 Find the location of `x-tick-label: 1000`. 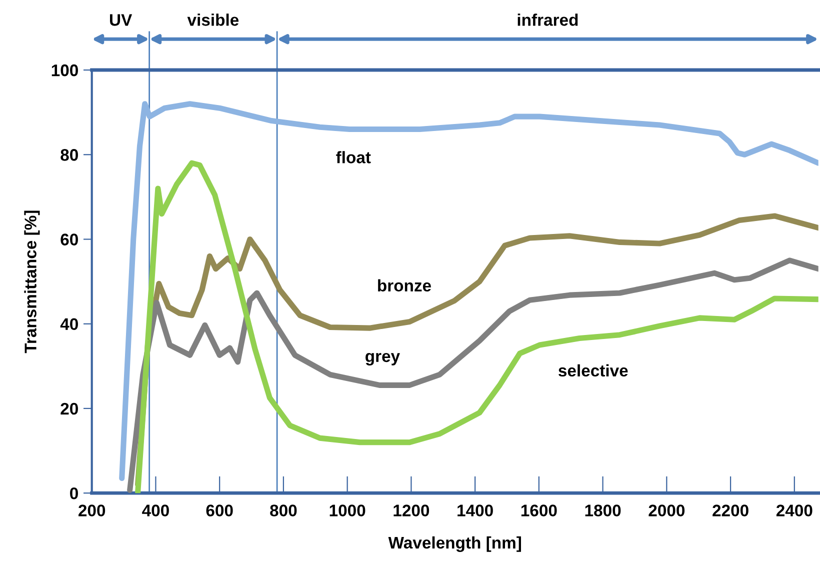

x-tick-label: 1000 is located at coordinates (348, 510).